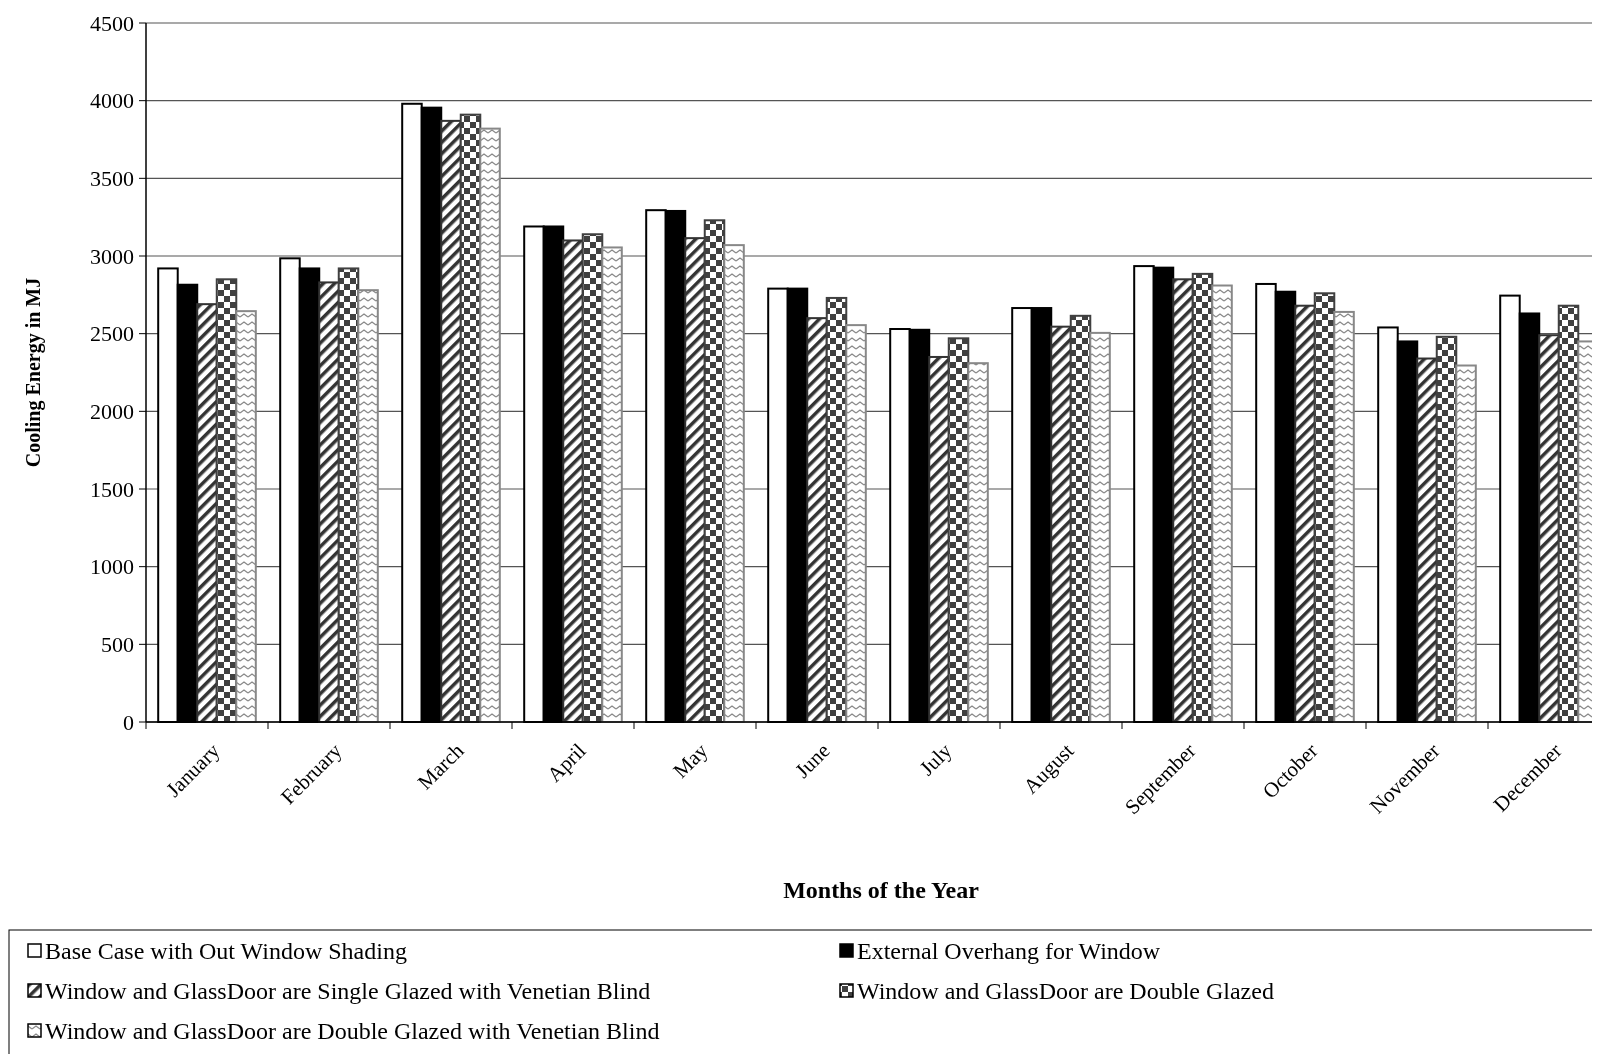 This screenshot has width=1600, height=1062. What do you see at coordinates (226, 951) in the screenshot?
I see `legend-label: Base Case with Out Window Shading` at bounding box center [226, 951].